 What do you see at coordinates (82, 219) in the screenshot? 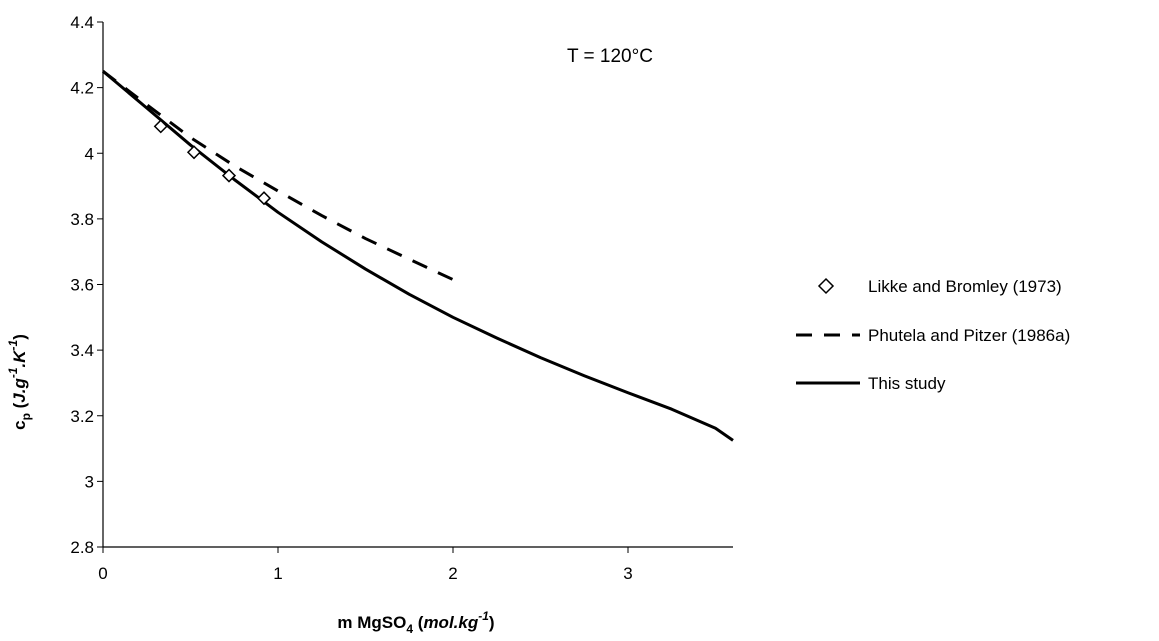
I see `y-tick-label: 3.8` at bounding box center [82, 219].